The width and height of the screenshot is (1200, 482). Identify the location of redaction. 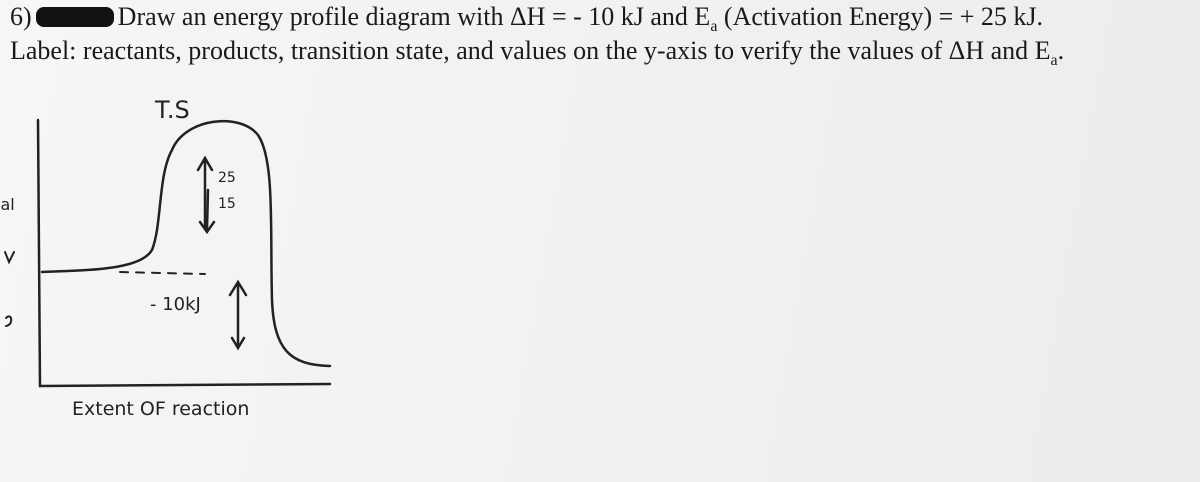
(74, 17).